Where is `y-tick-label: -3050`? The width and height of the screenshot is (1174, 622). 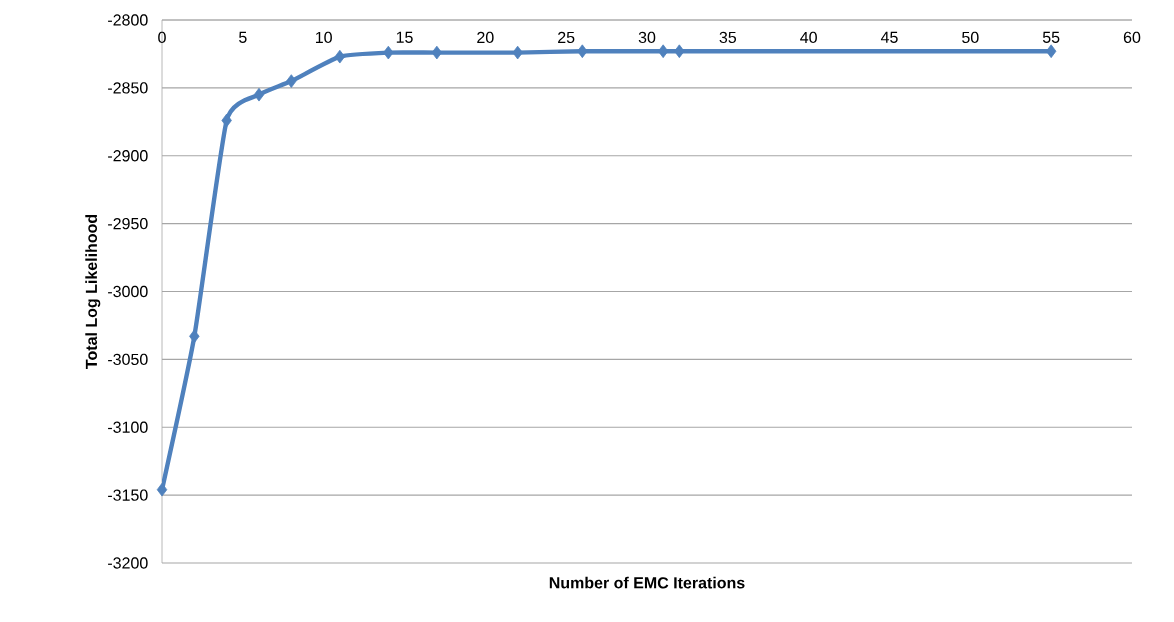 y-tick-label: -3050 is located at coordinates (128, 359).